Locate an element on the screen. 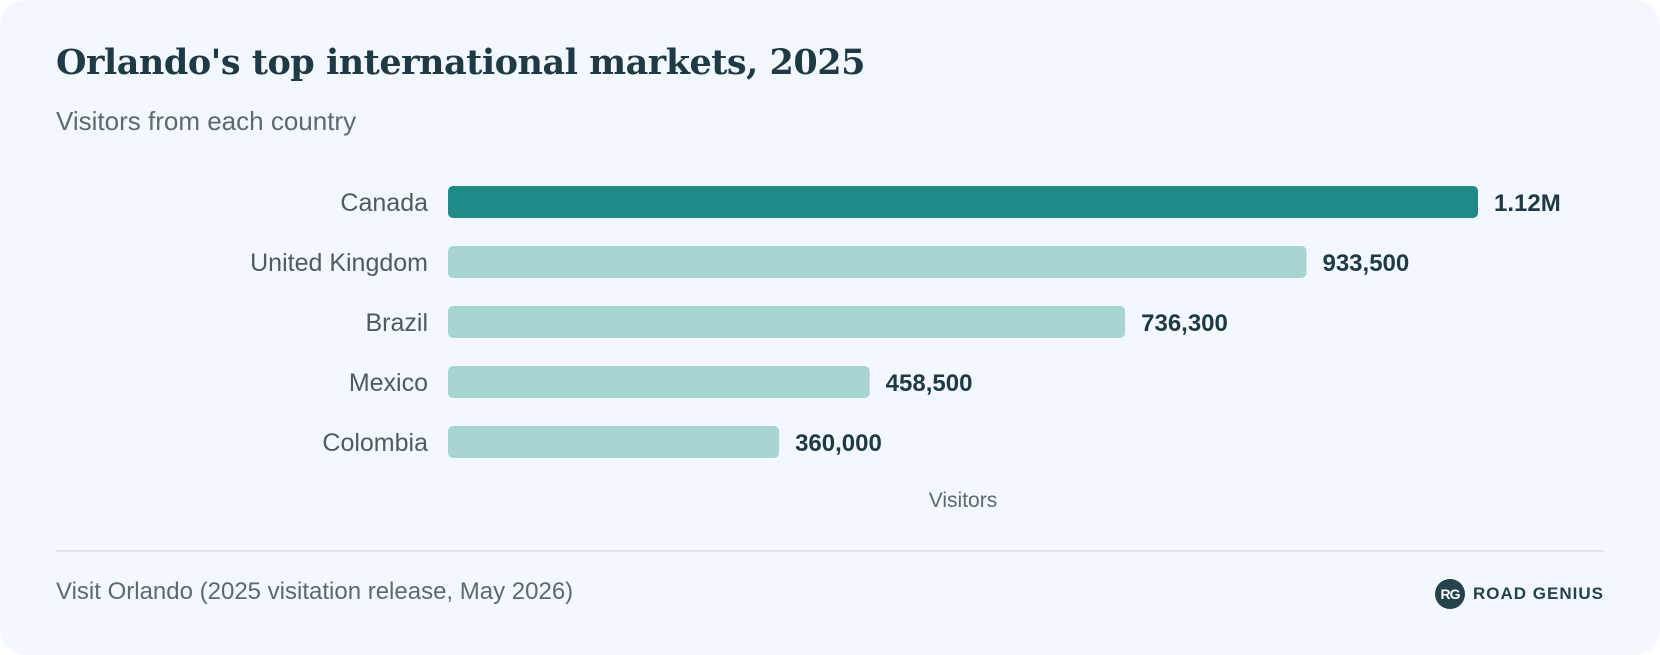 The width and height of the screenshot is (1660, 655). value-label: 736,300 is located at coordinates (1184, 323).